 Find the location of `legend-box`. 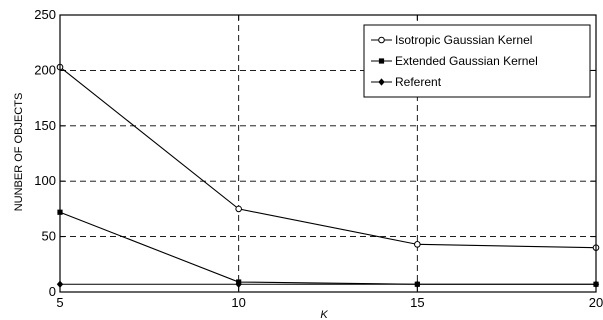

legend-box is located at coordinates (477, 61).